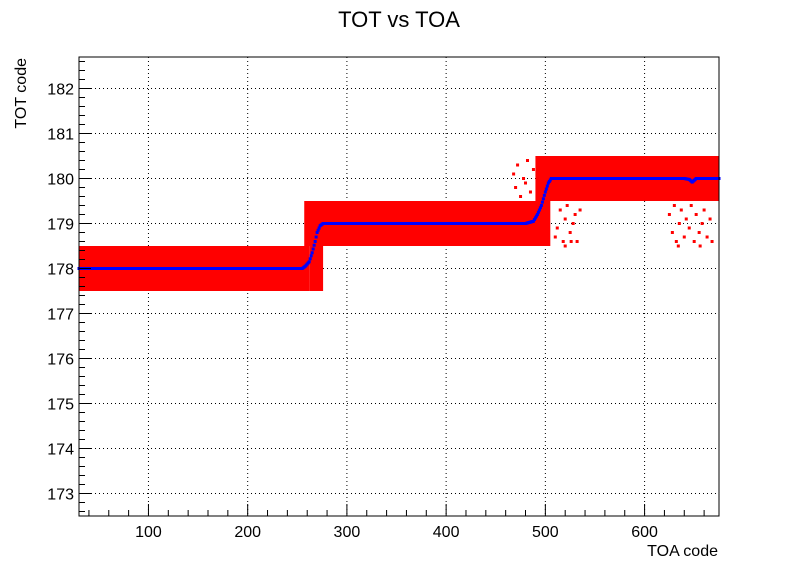 The height and width of the screenshot is (574, 798). I want to click on y-tick-label: 178, so click(60, 270).